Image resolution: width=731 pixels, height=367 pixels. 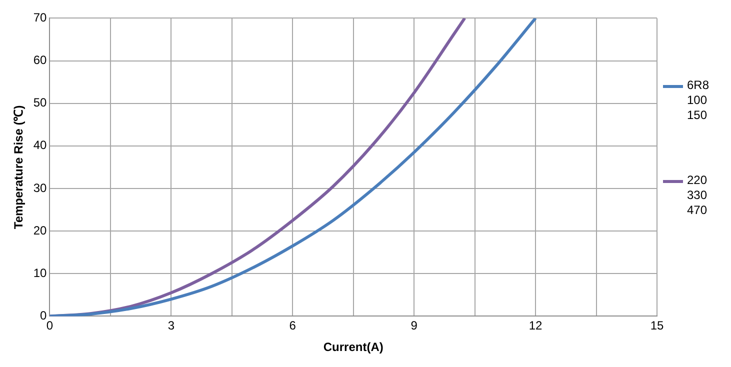 What do you see at coordinates (353, 347) in the screenshot?
I see `x-axis-title: Current(A)` at bounding box center [353, 347].